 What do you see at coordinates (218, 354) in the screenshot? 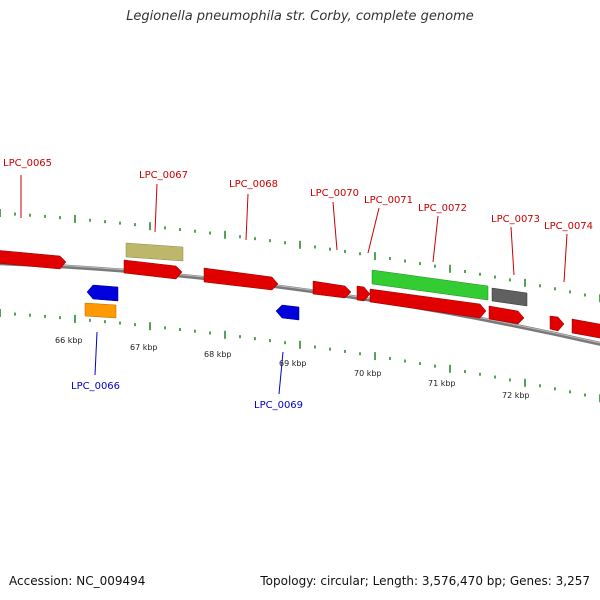
I see `kbp-label-68: 68 kbp` at bounding box center [218, 354].